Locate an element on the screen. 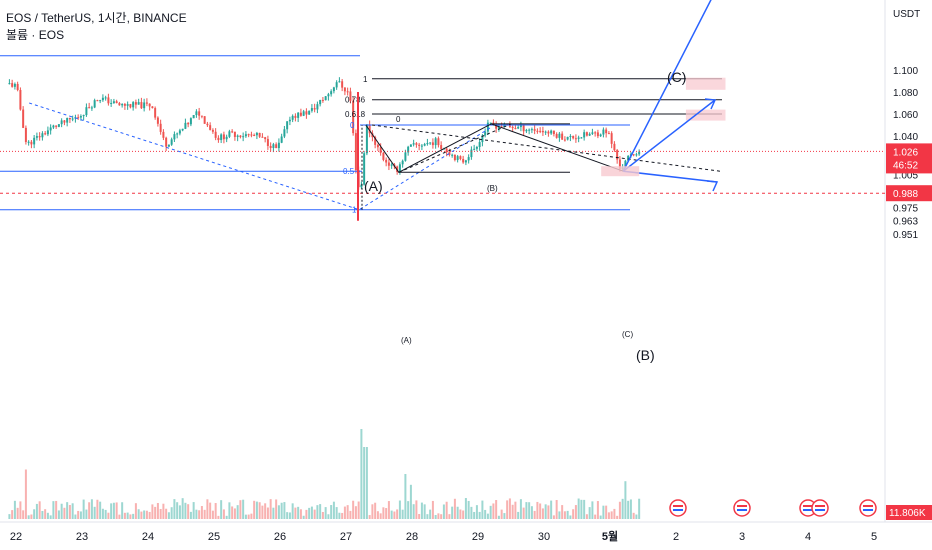  wave-label-big-b: (B) is located at coordinates (645, 355).